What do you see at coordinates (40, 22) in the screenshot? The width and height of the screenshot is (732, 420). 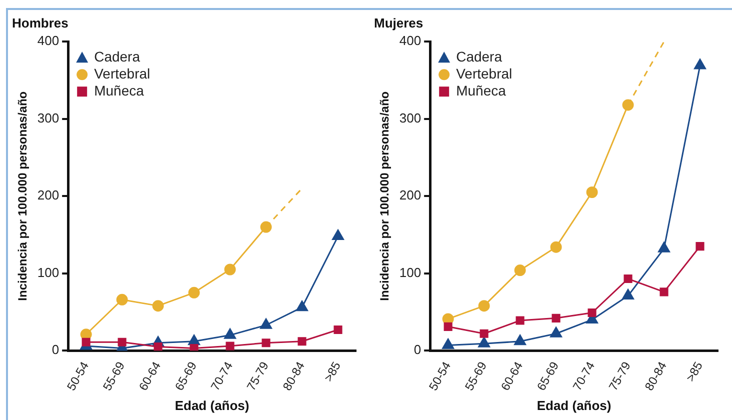 I see `chart-title: Hombres` at bounding box center [40, 22].